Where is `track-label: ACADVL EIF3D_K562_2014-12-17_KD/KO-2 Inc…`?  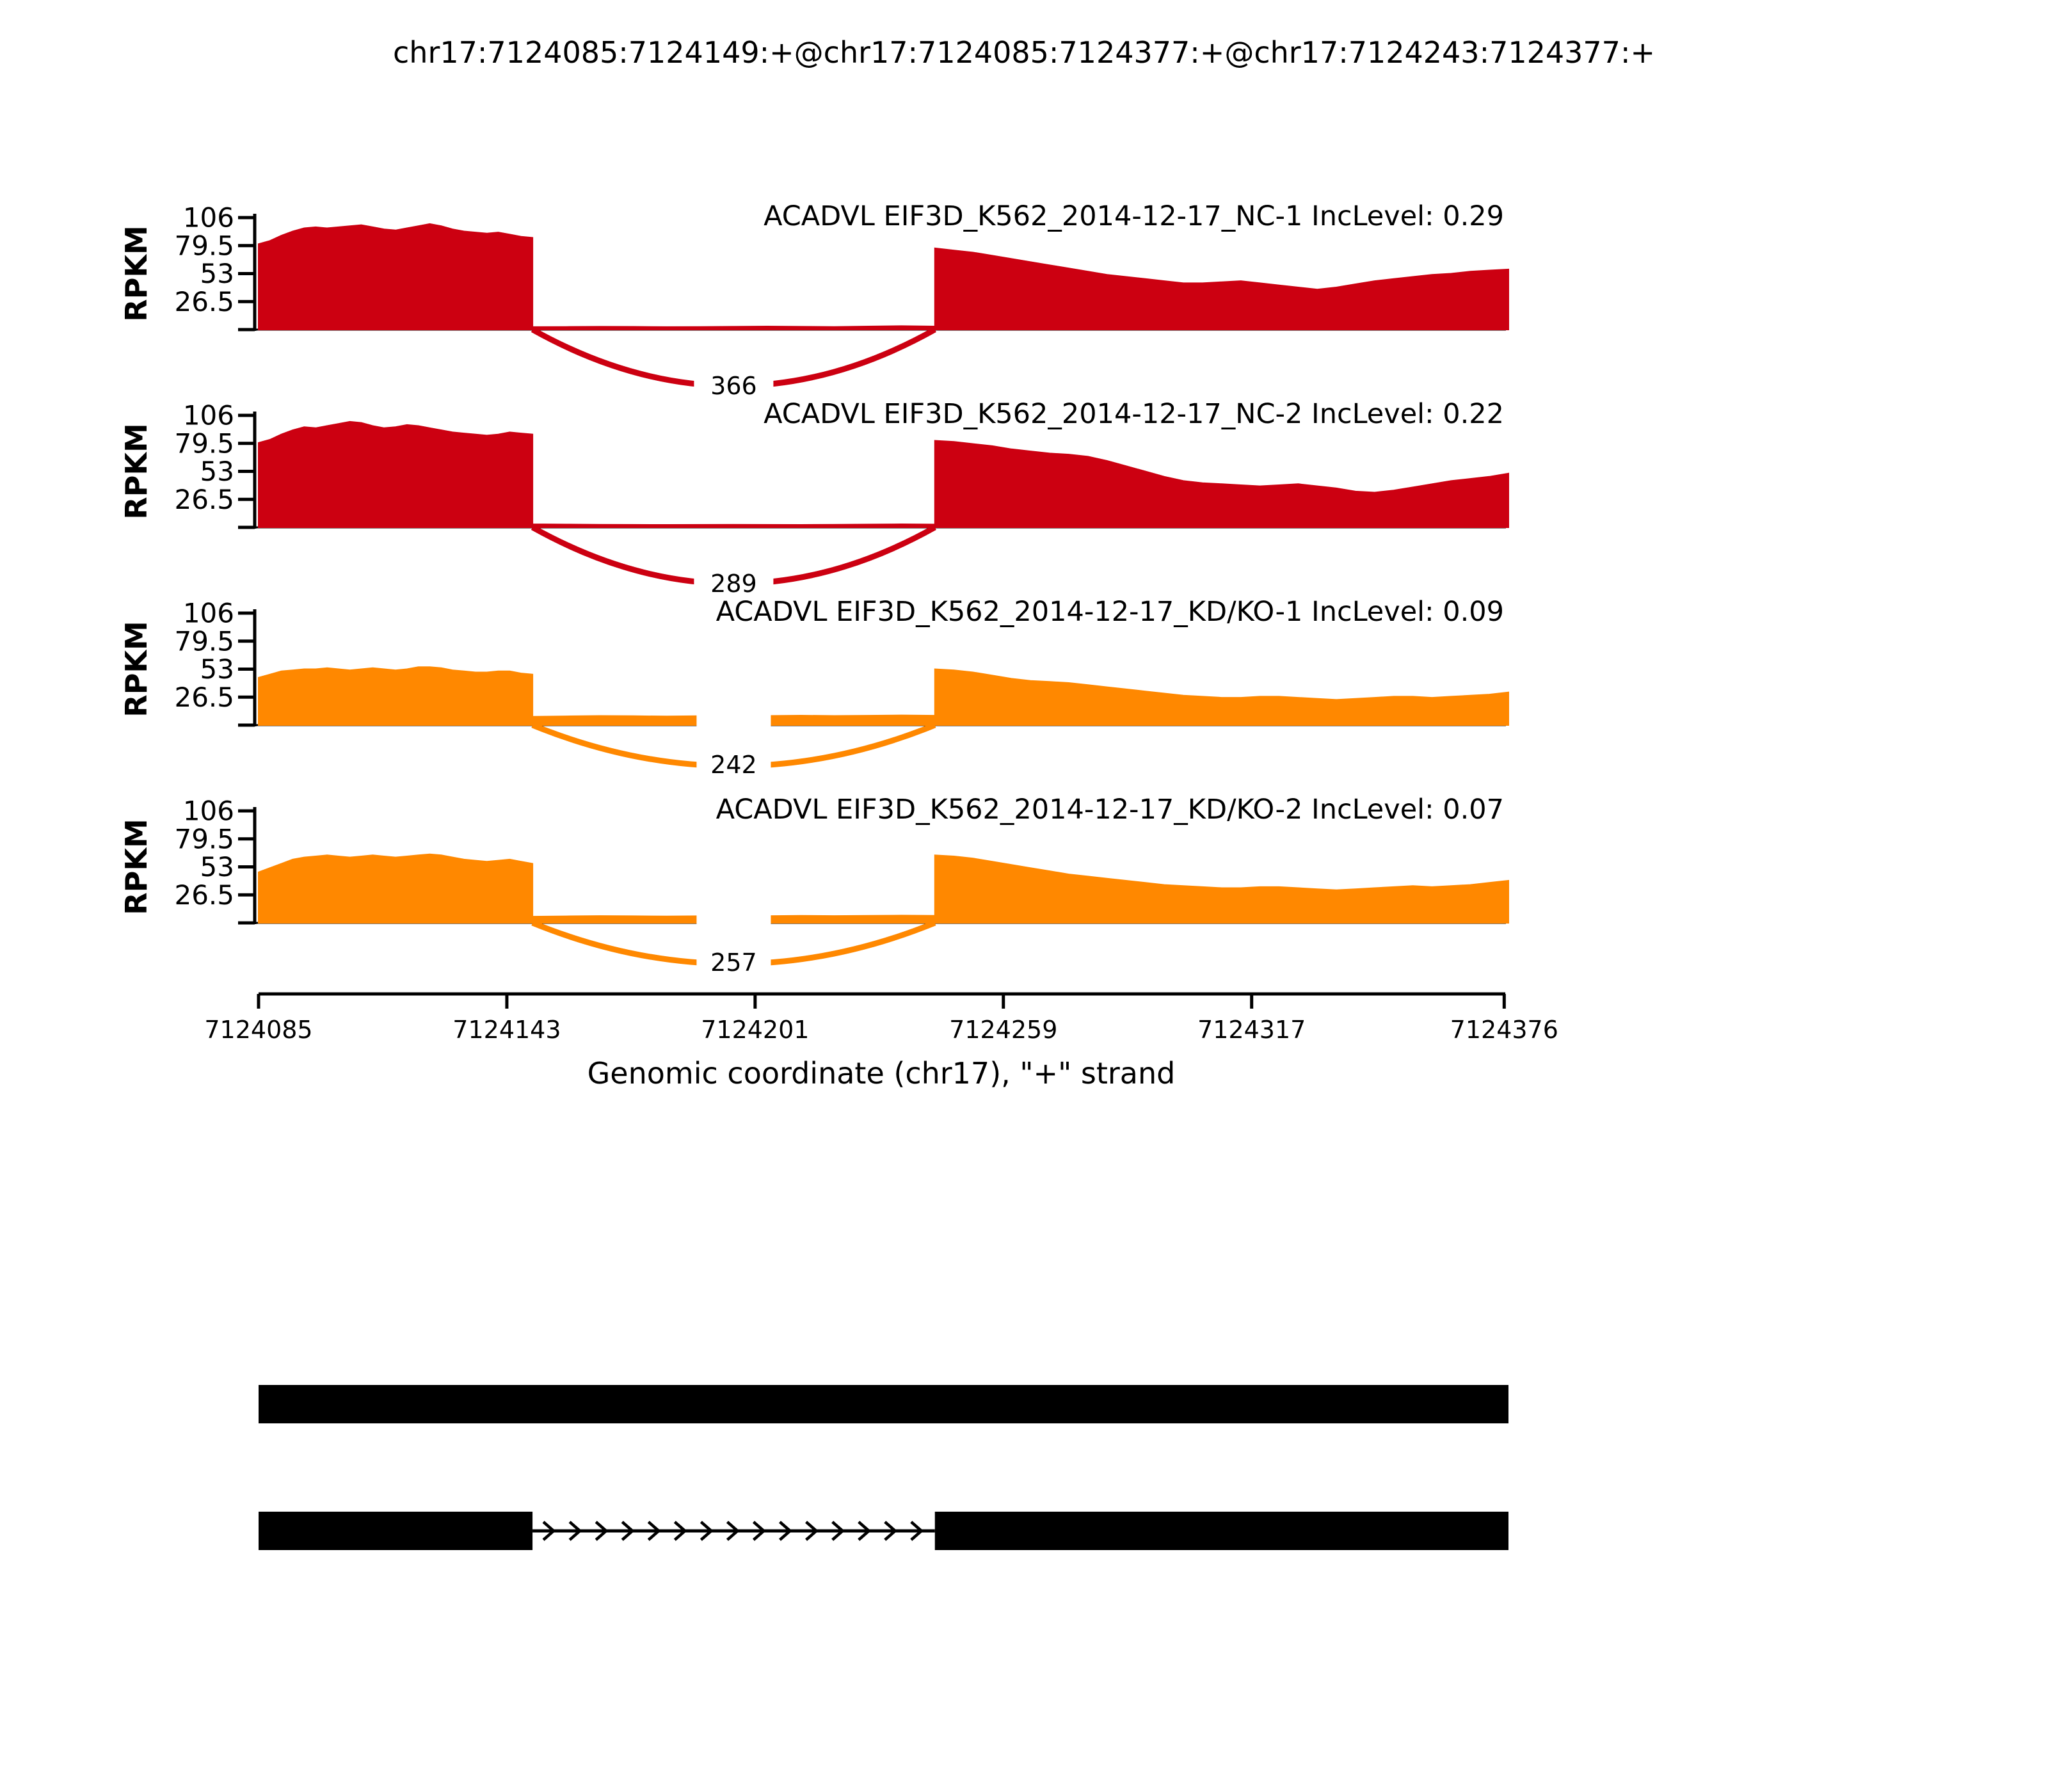 track-label: ACADVL EIF3D_K562_2014-12-17_KD/KO-2 Inc… is located at coordinates (1110, 810).